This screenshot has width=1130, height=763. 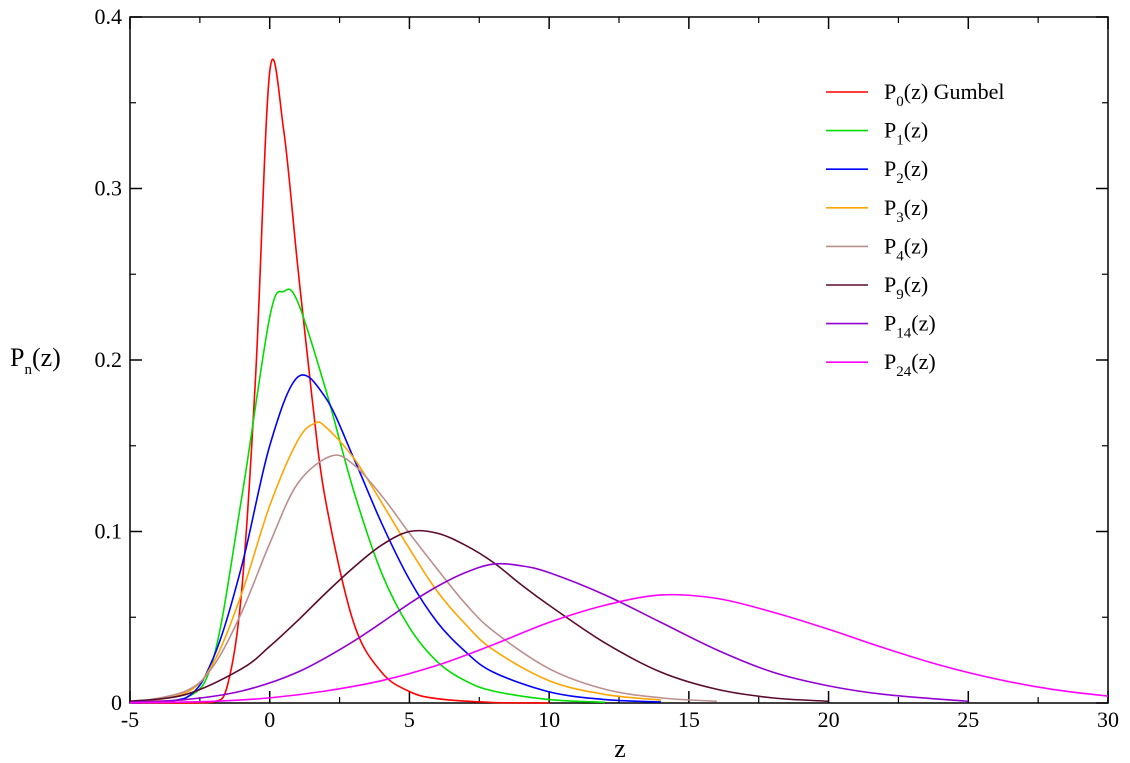 I want to click on legend-label-sub: 3, so click(x=900, y=218).